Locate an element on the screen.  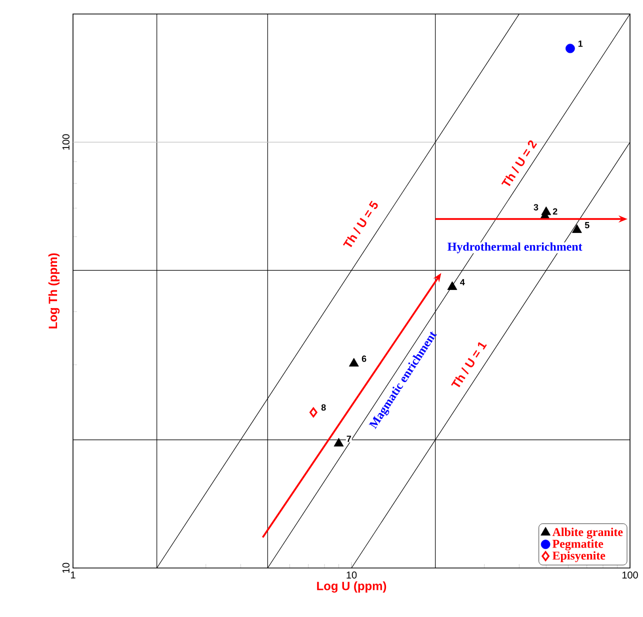
annotation: 8 is located at coordinates (323, 407).